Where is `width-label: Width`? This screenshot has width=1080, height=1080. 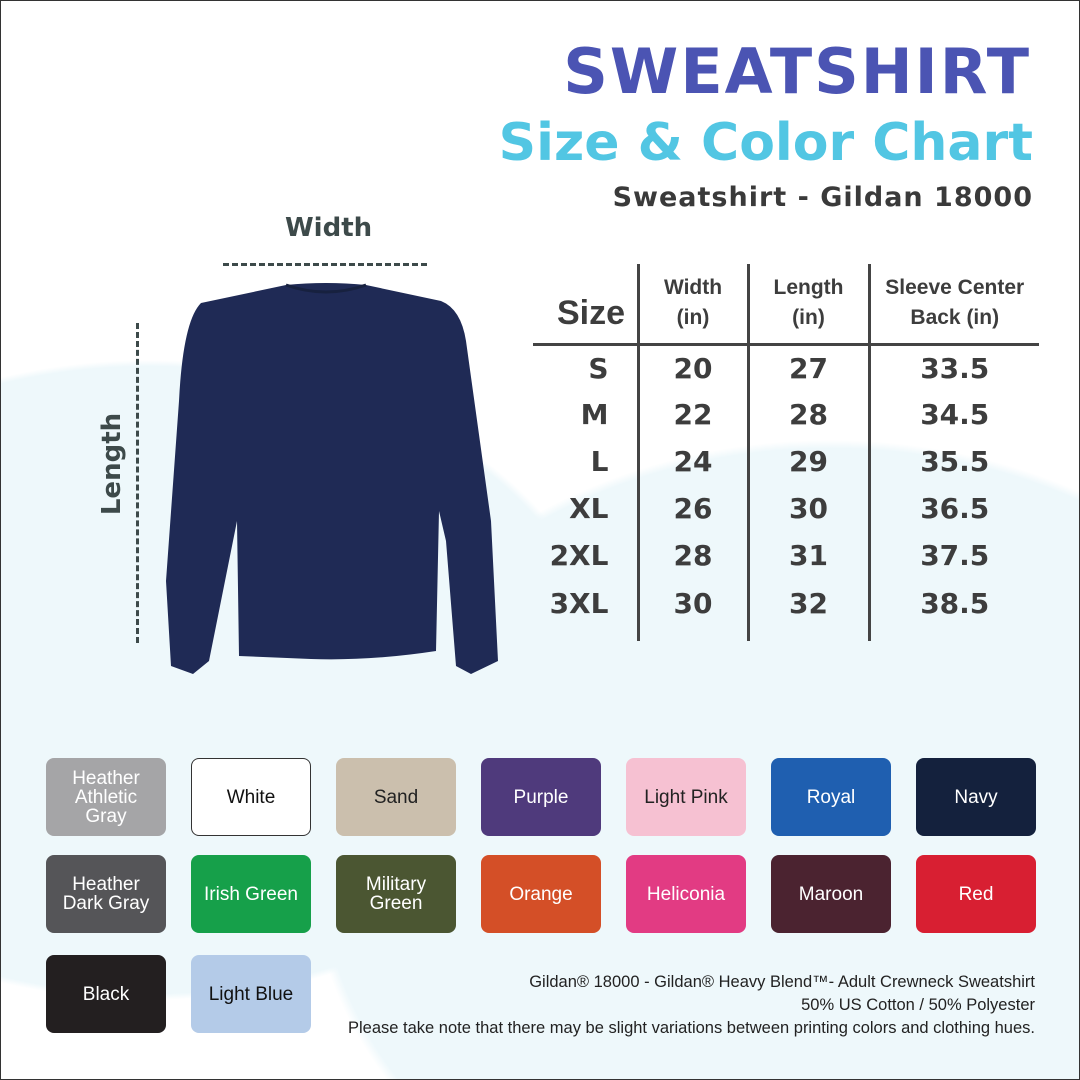 width-label: Width is located at coordinates (329, 228).